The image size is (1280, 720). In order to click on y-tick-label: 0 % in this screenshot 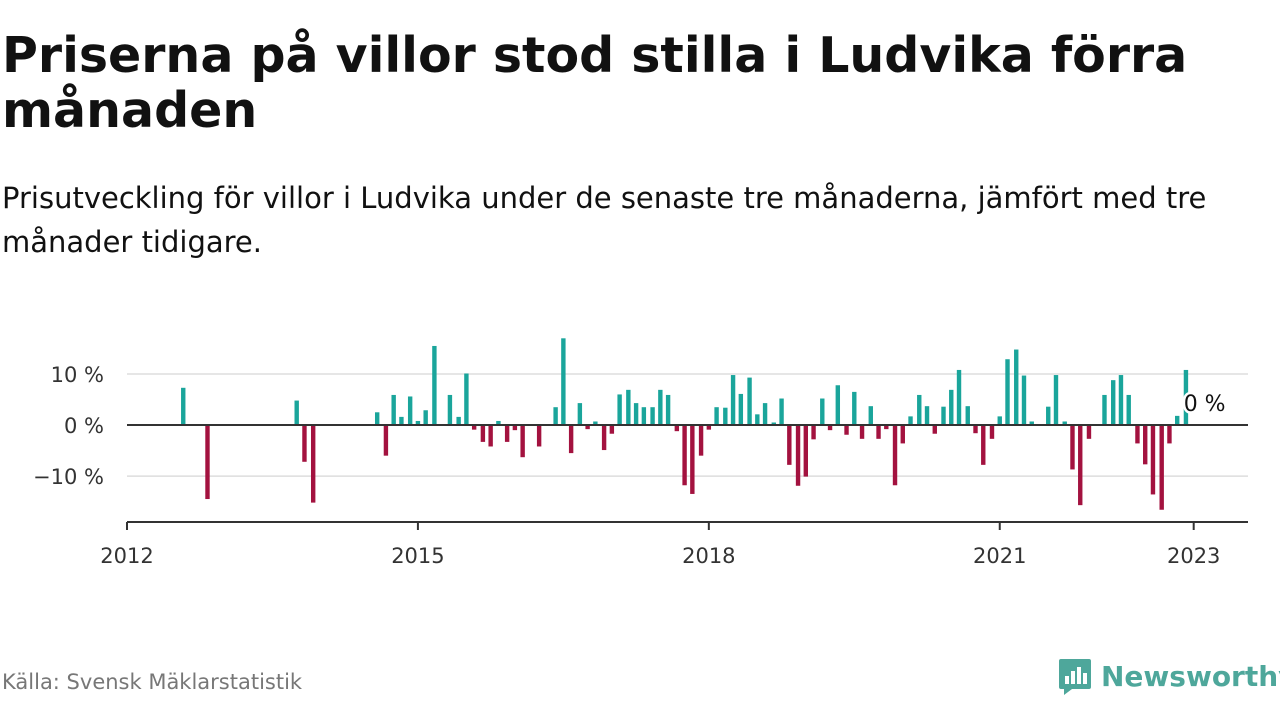, I will do `click(84, 426)`.